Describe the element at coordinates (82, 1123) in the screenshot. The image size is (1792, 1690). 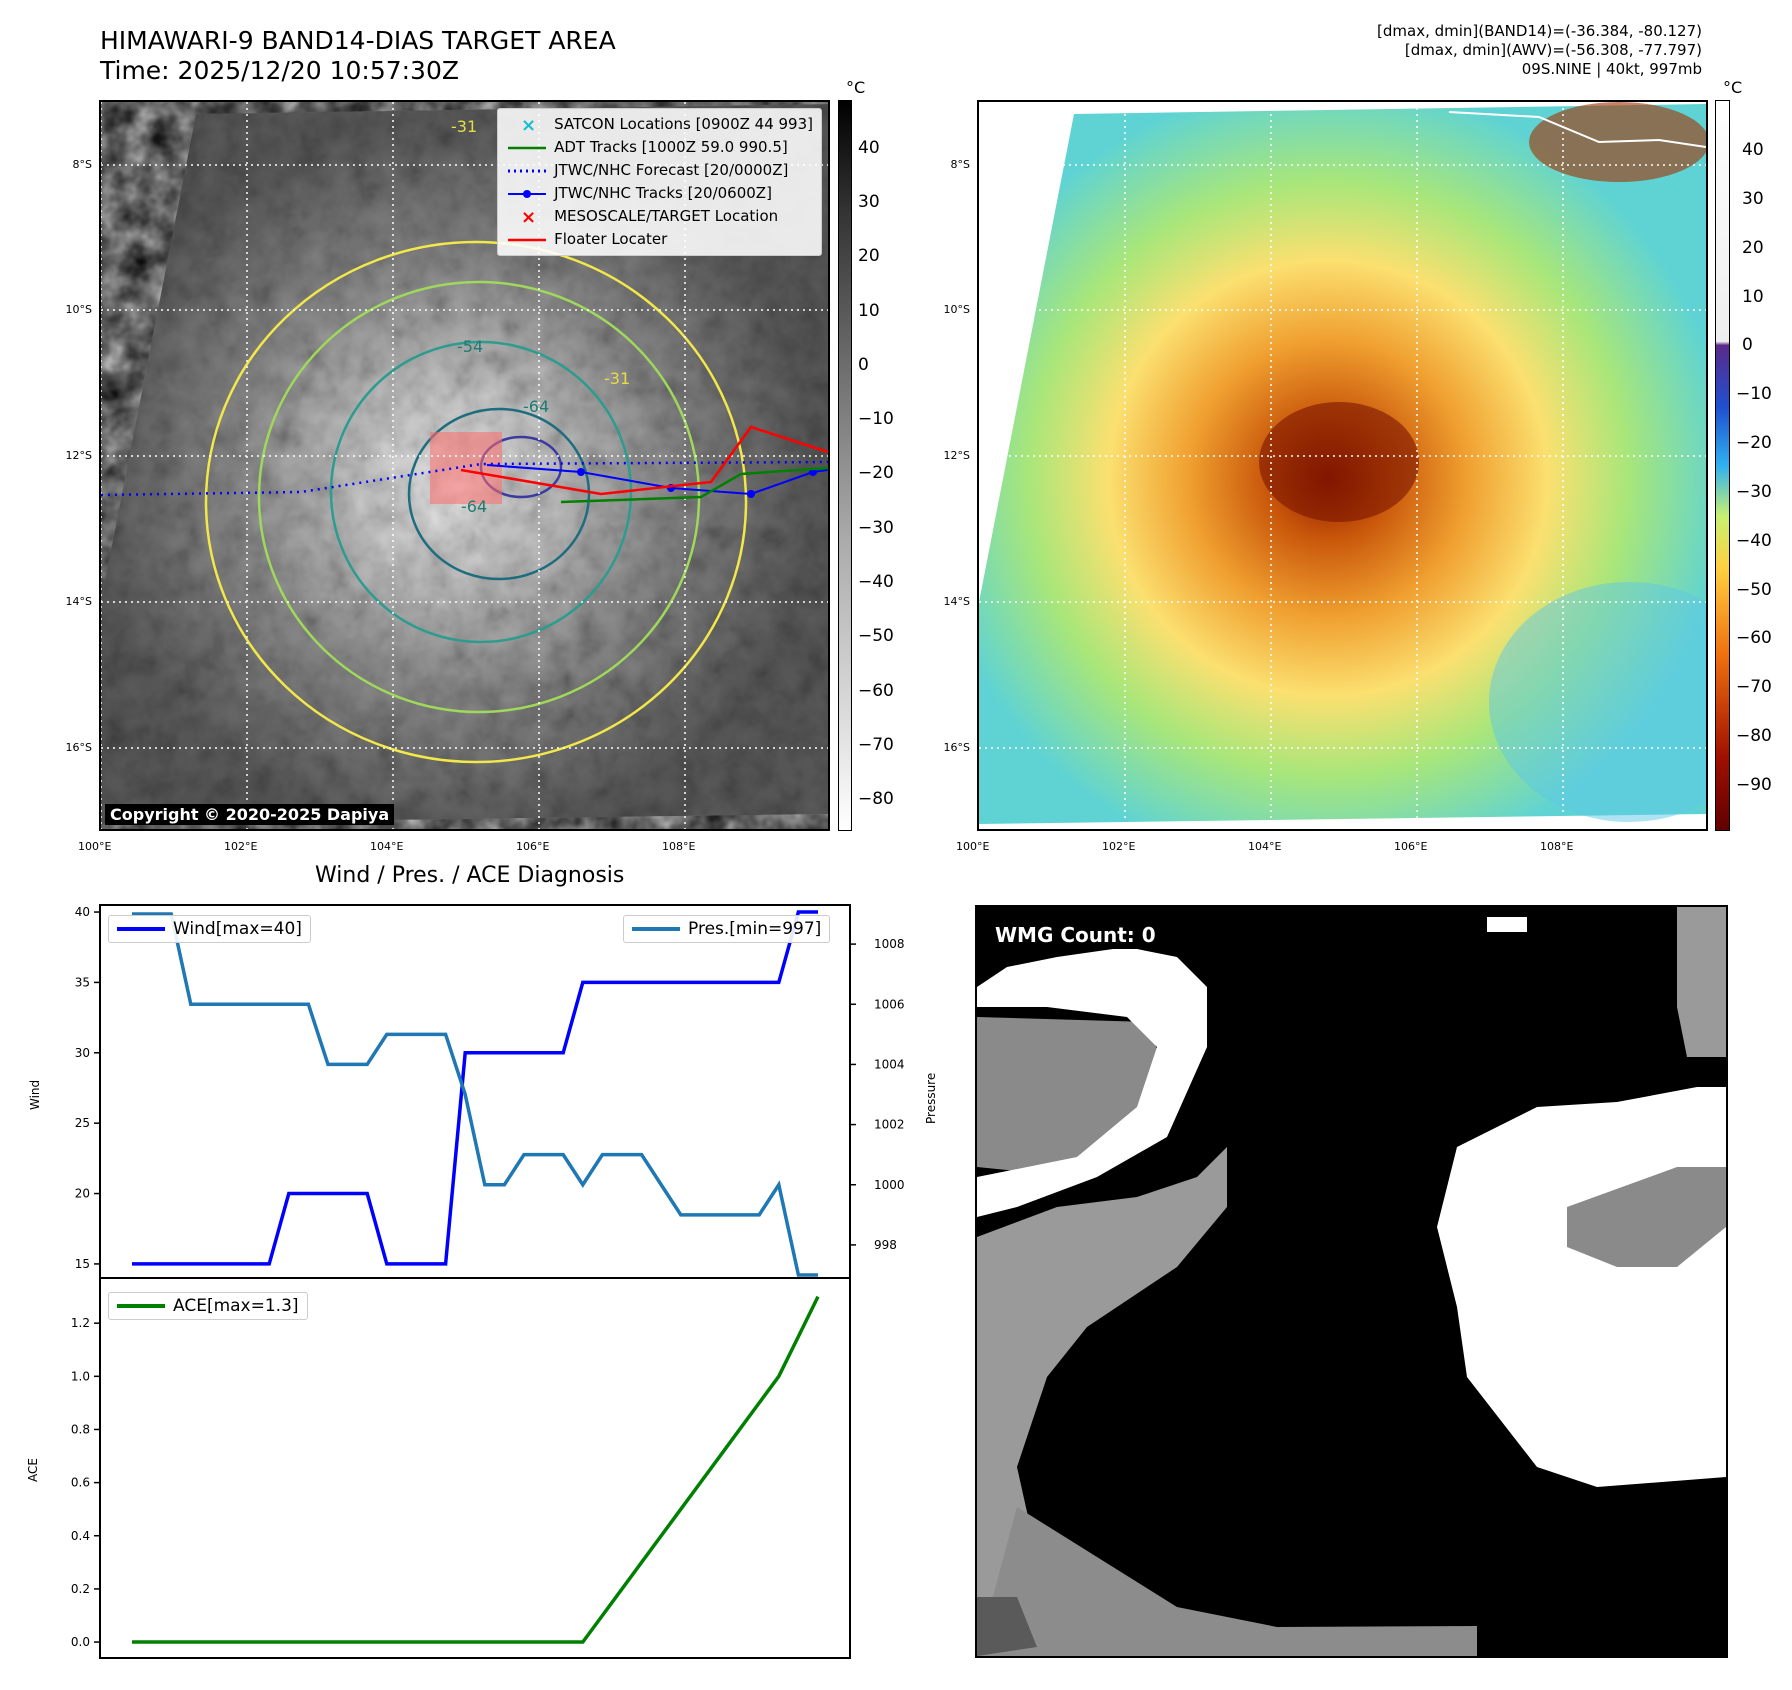
I see `wind-tick-label: 25` at that location.